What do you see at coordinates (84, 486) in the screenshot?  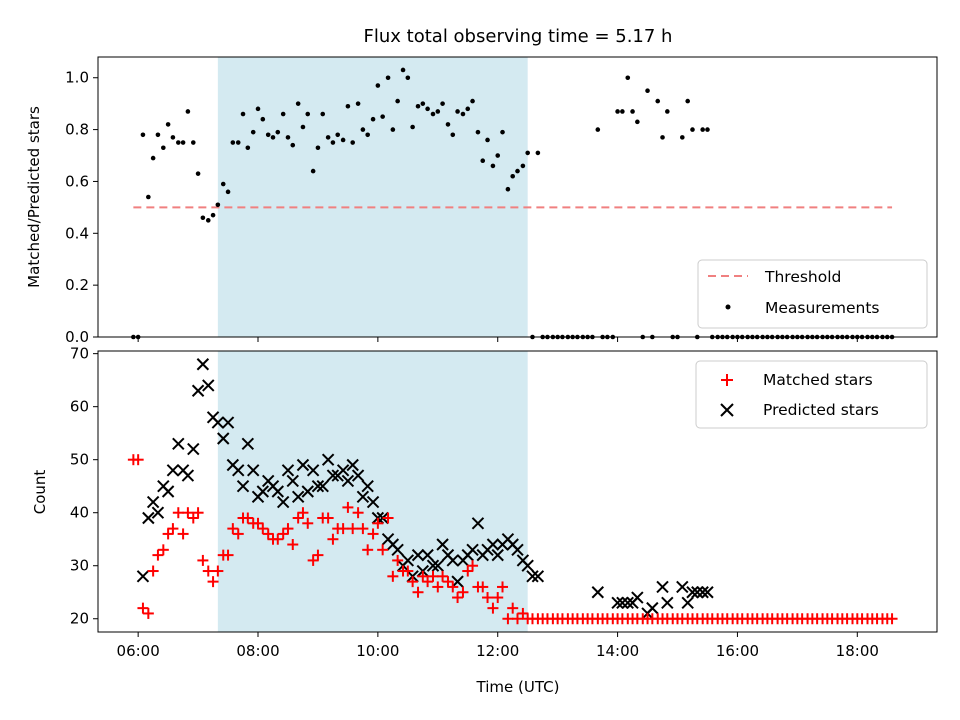 I see `bottom-y-ticks: 20 30 40 50 60 70` at bounding box center [84, 486].